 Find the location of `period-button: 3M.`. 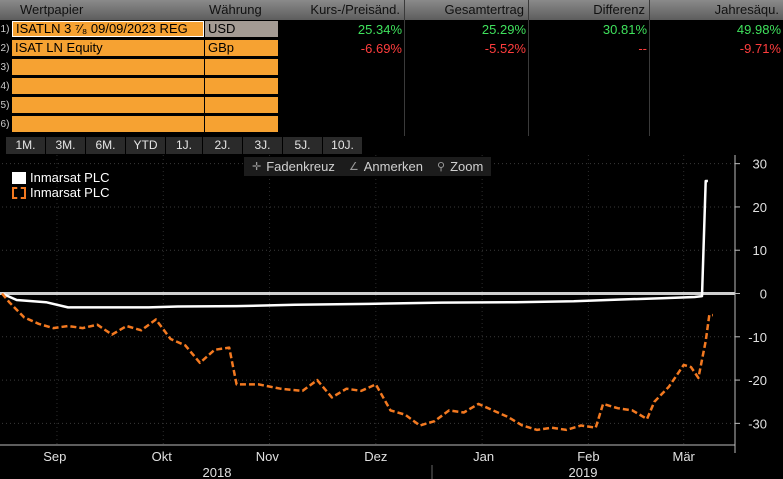

period-button: 3M. is located at coordinates (66, 145).